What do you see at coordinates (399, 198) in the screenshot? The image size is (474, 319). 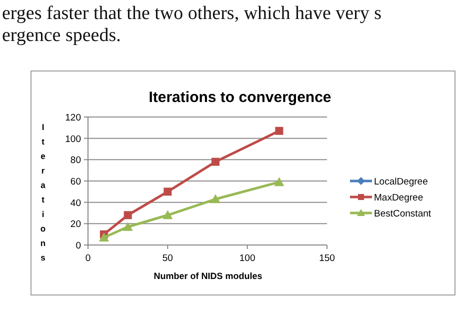 I see `legend-label: MaxDegree` at bounding box center [399, 198].